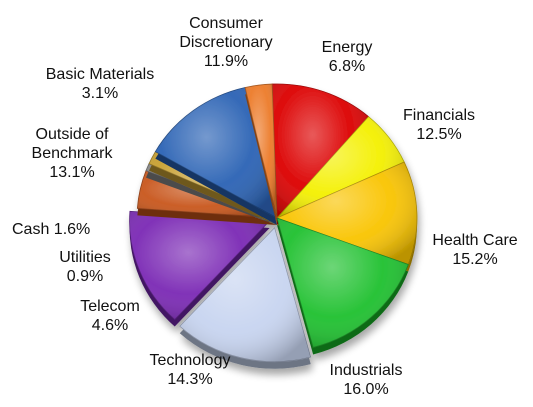  What do you see at coordinates (474, 259) in the screenshot?
I see `slice-label-line: 15.2%` at bounding box center [474, 259].